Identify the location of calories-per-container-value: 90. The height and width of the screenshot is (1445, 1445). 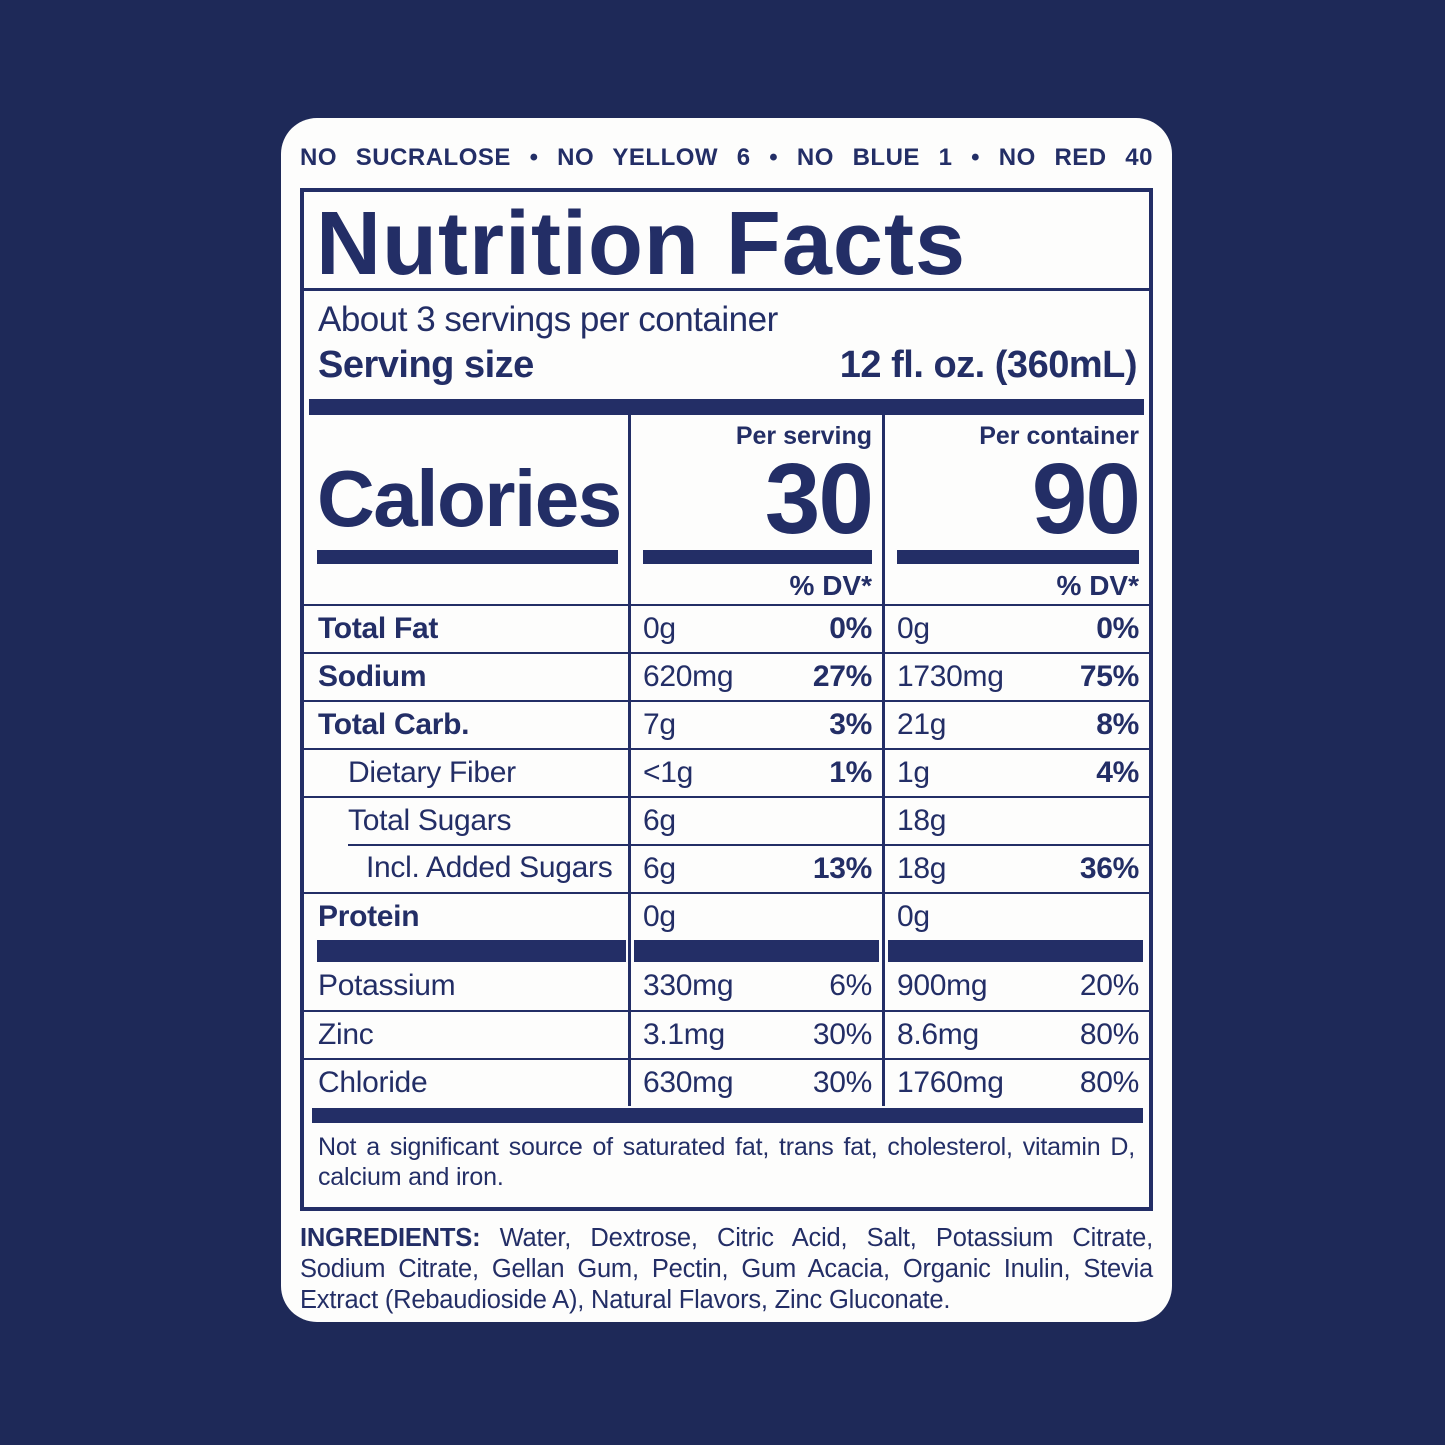
(1086, 499).